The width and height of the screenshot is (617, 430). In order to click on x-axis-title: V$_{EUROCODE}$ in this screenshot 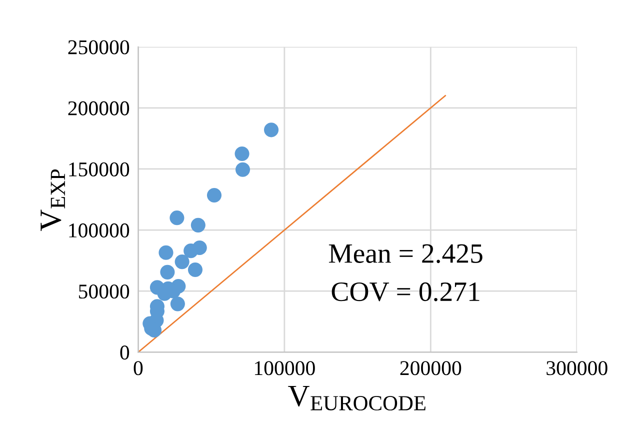, I will do `click(357, 398)`.